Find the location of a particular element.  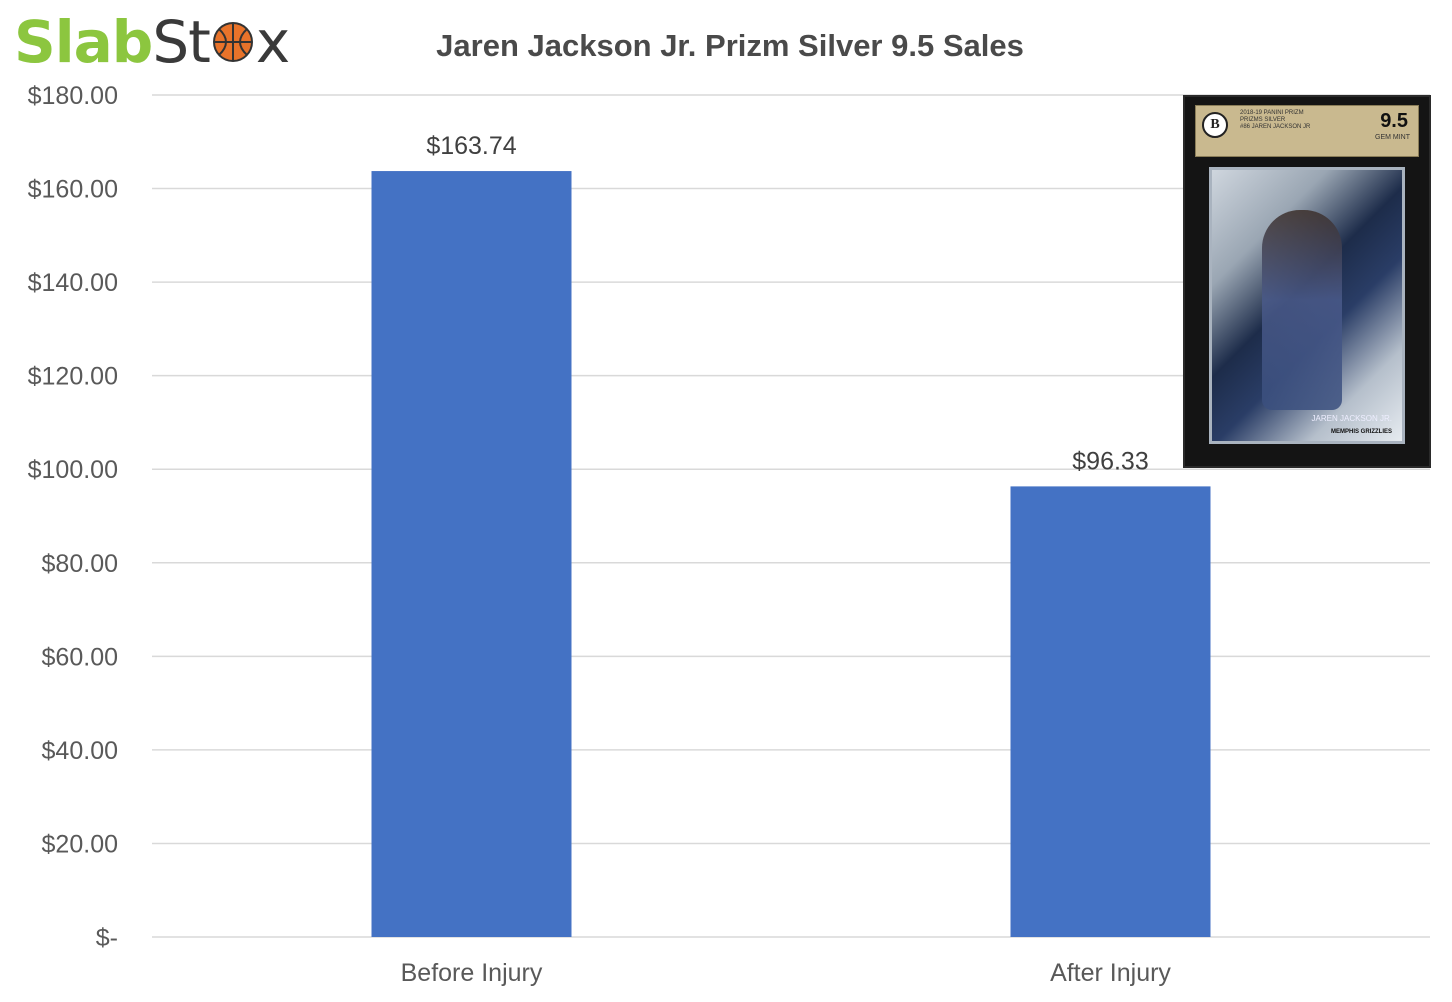

chart-title: Jaren Jackson Jr. Prizm Silver 9.5 Sales is located at coordinates (730, 45).